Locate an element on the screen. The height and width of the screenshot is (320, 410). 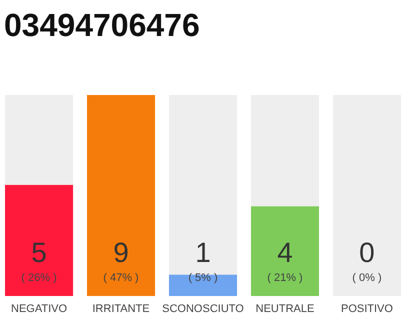
chart-title: 03494706476 is located at coordinates (102, 25).